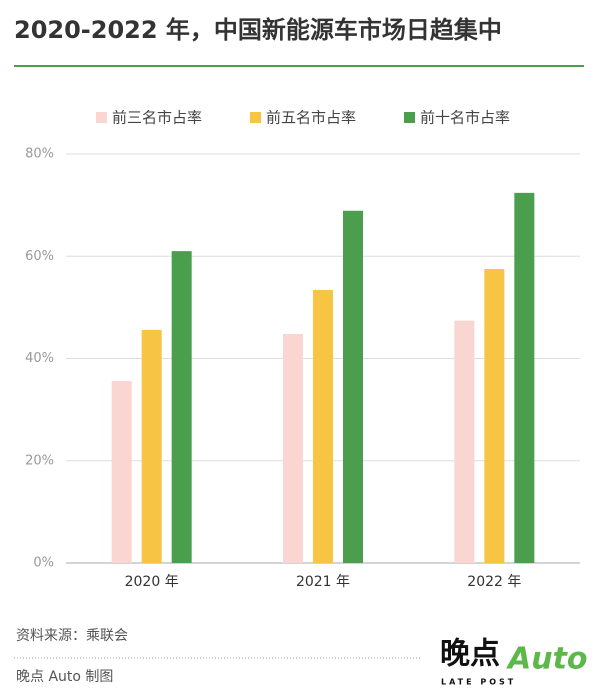 The height and width of the screenshot is (693, 600). What do you see at coordinates (39, 256) in the screenshot?
I see `y-tick-label: 60%` at bounding box center [39, 256].